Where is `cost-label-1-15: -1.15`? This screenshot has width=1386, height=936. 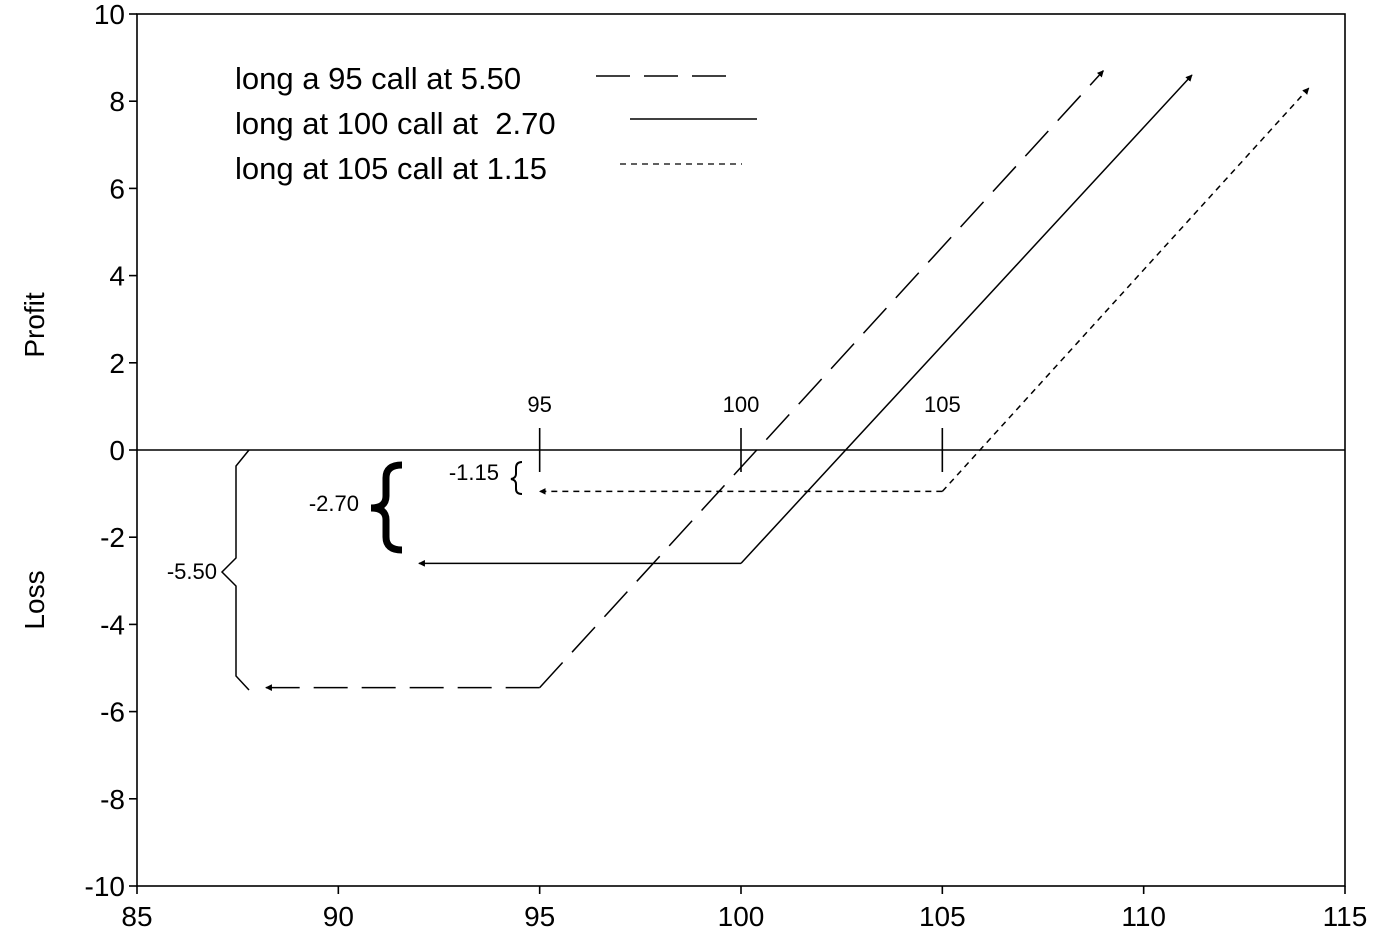 cost-label-1-15: -1.15 is located at coordinates (474, 472).